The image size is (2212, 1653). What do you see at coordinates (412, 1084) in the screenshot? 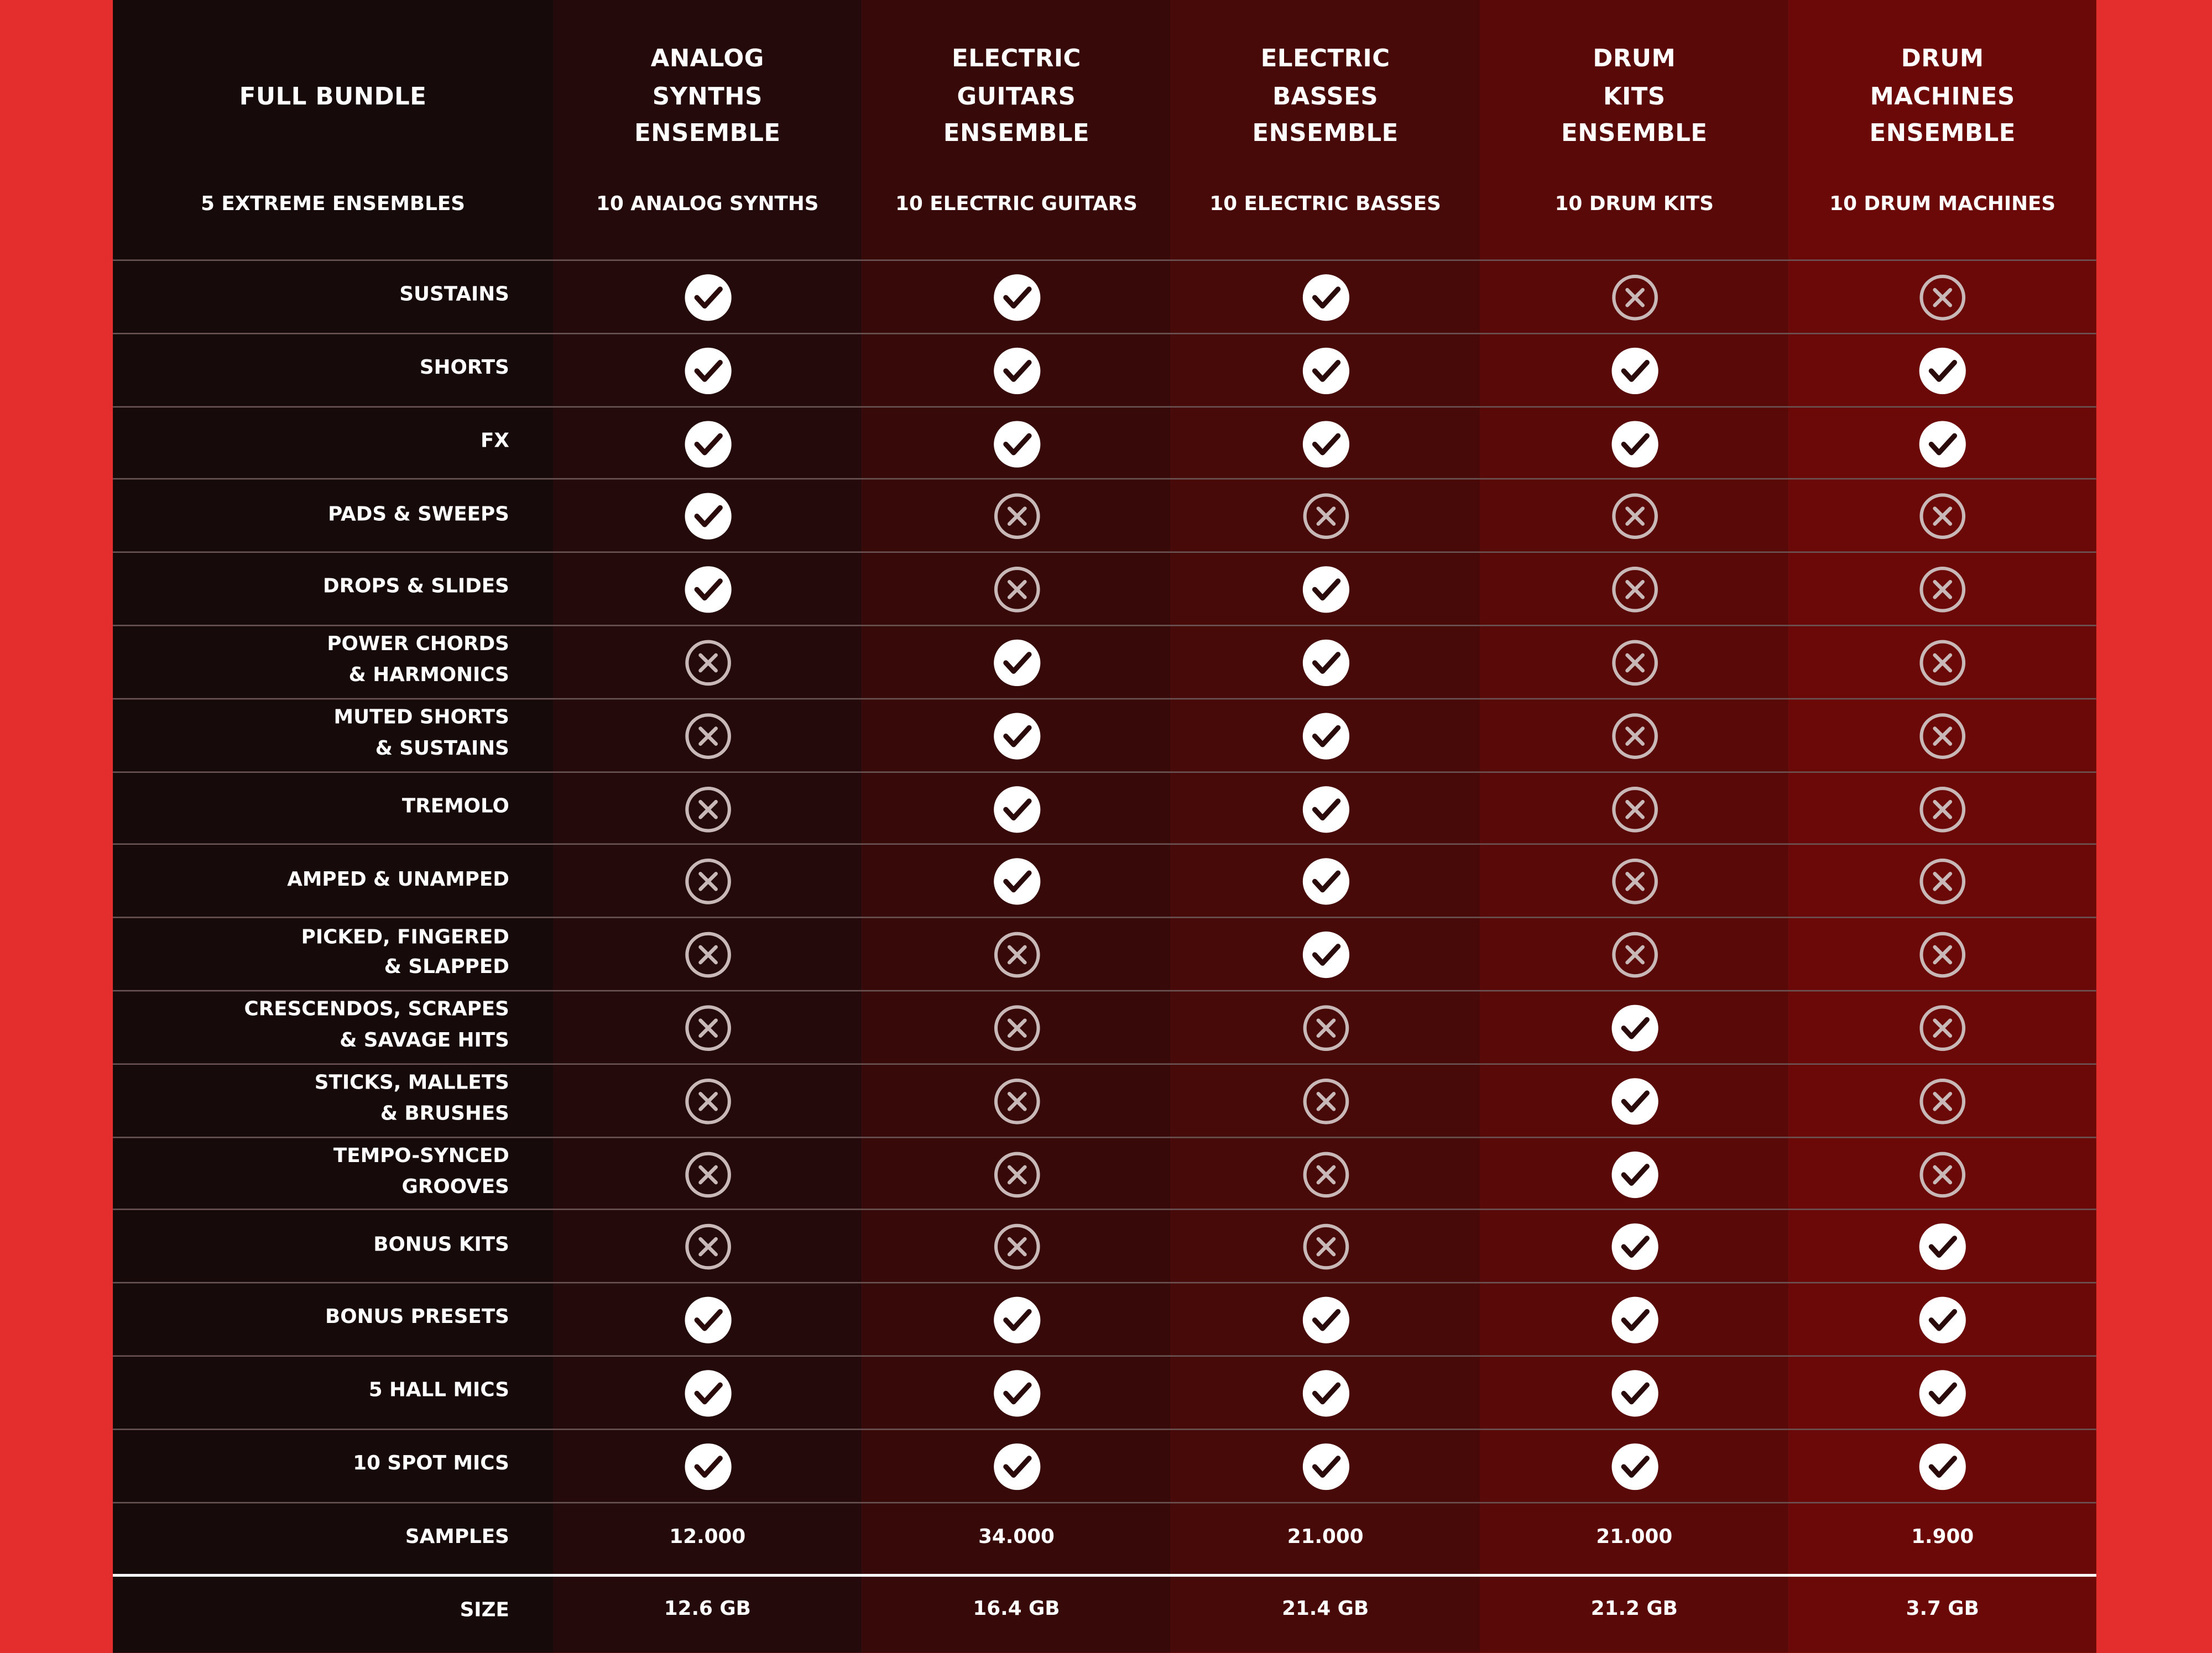
I see `label-line: STICKS, MALLETS` at bounding box center [412, 1084].